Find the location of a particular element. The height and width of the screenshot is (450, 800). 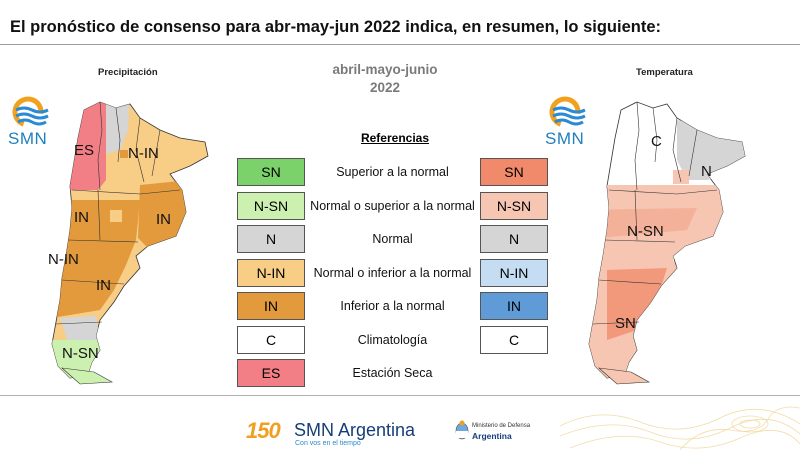

map-label: N is located at coordinates (706, 171).